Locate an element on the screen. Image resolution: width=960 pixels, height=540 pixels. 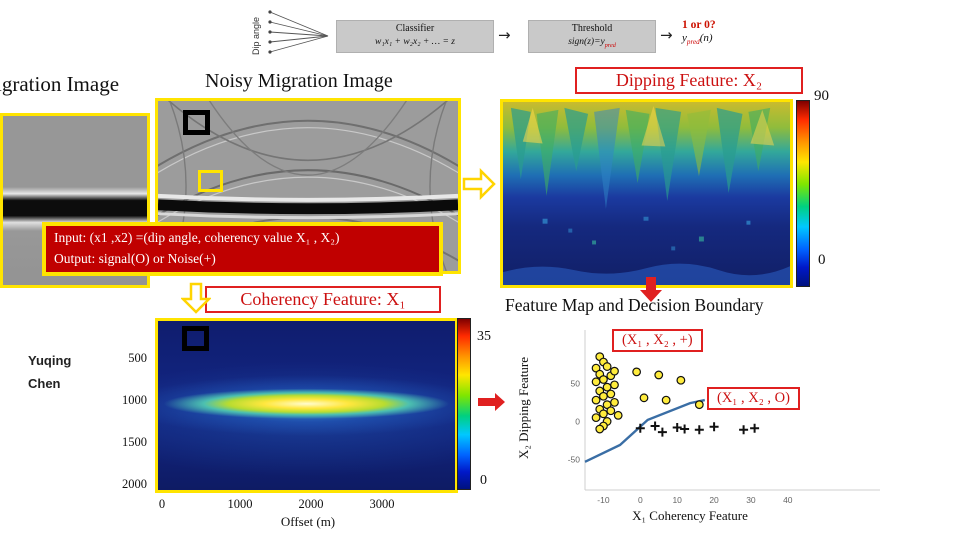
legend-circle-label: (X₁ , X₂ , O) is located at coordinates (753, 398).